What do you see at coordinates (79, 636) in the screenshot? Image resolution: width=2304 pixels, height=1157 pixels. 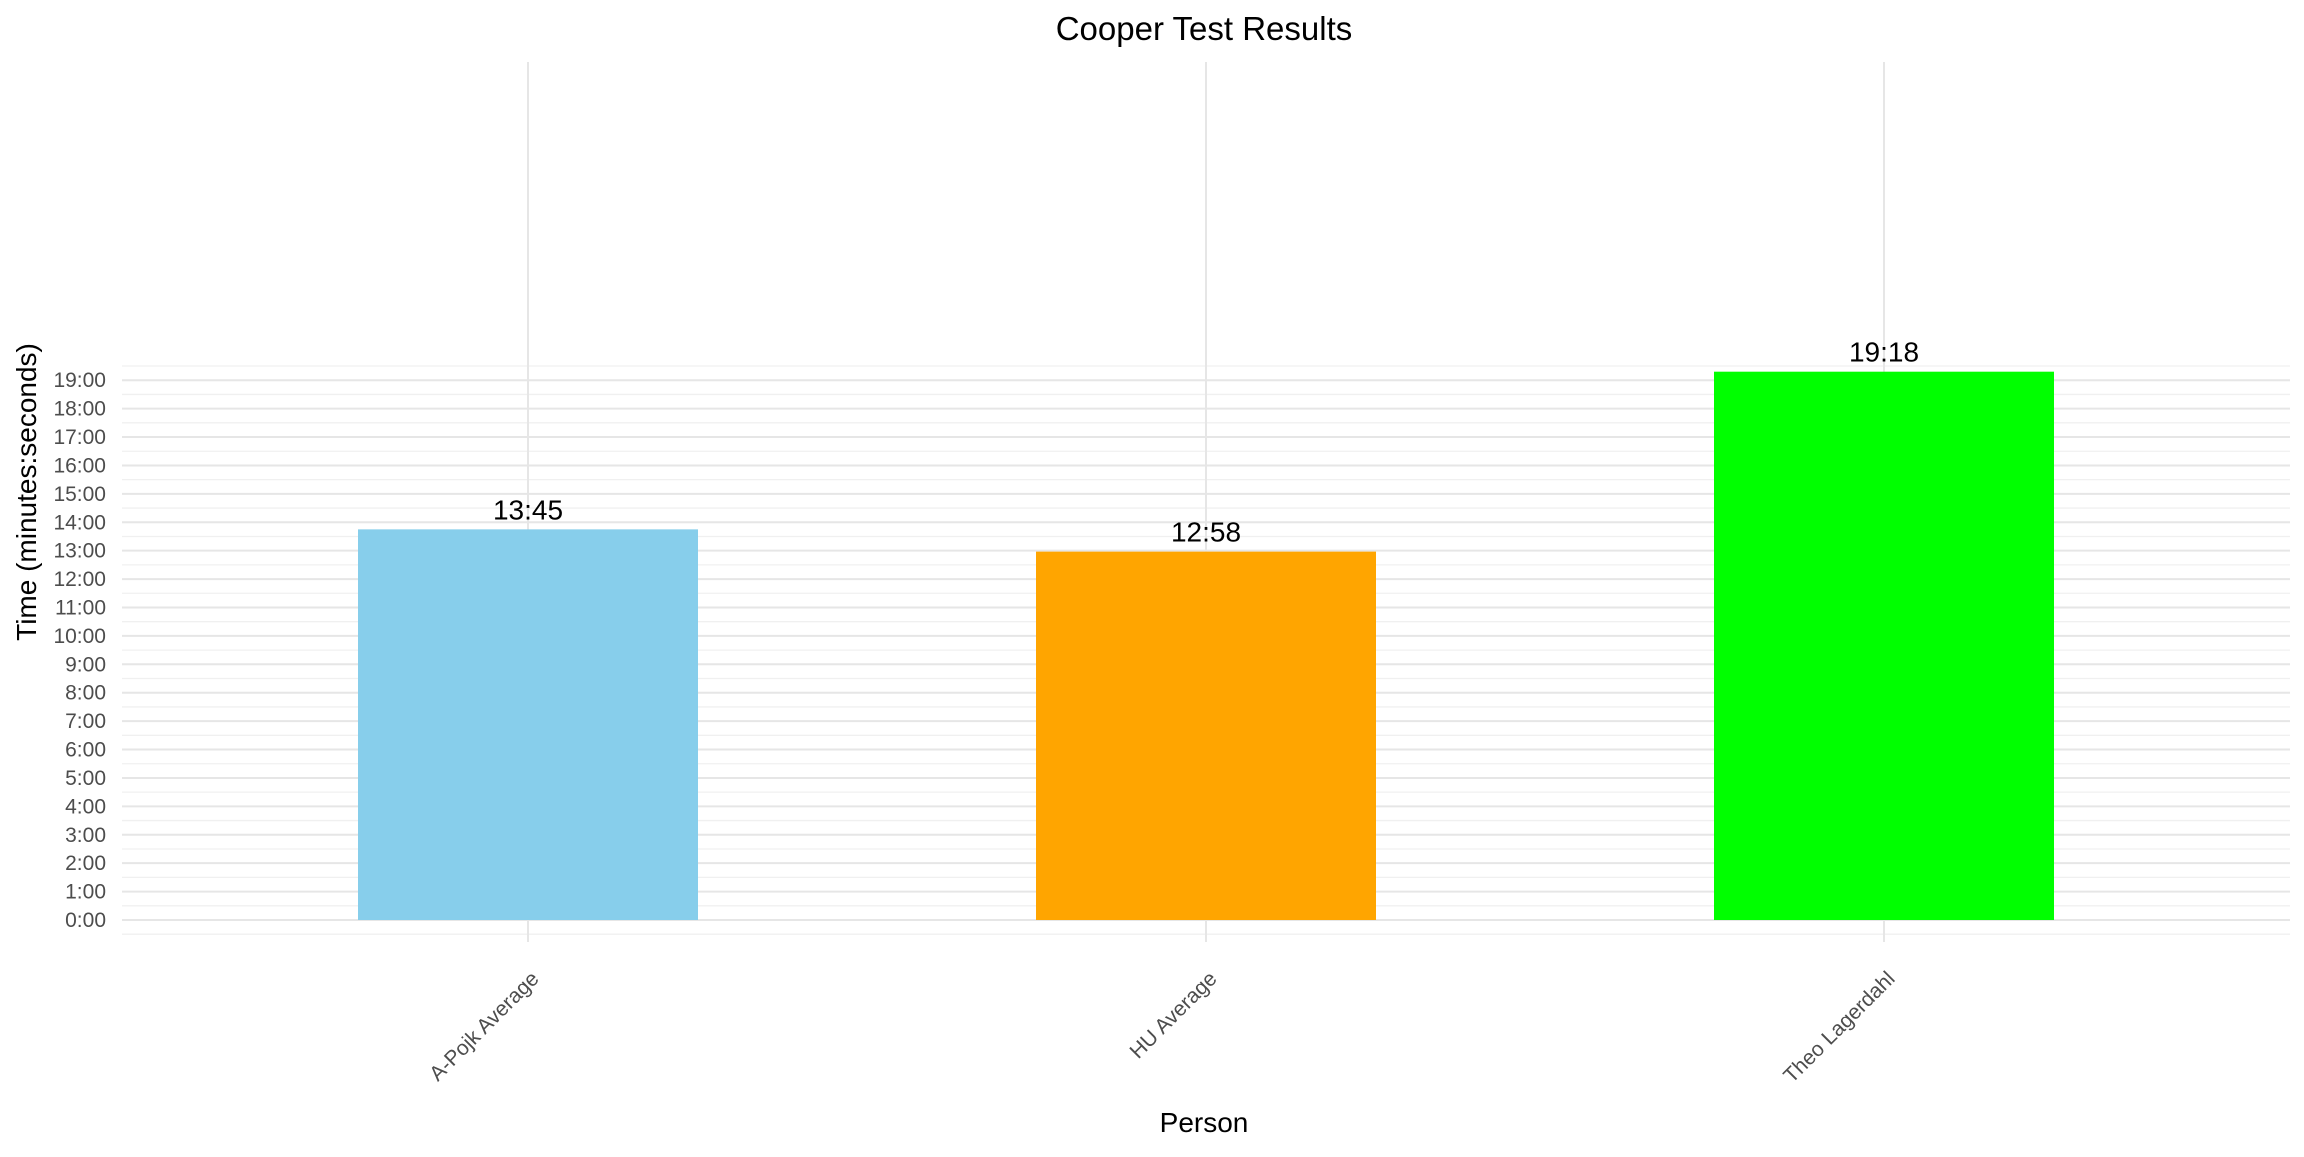 I see `y-tick-label: 10:00` at bounding box center [79, 636].